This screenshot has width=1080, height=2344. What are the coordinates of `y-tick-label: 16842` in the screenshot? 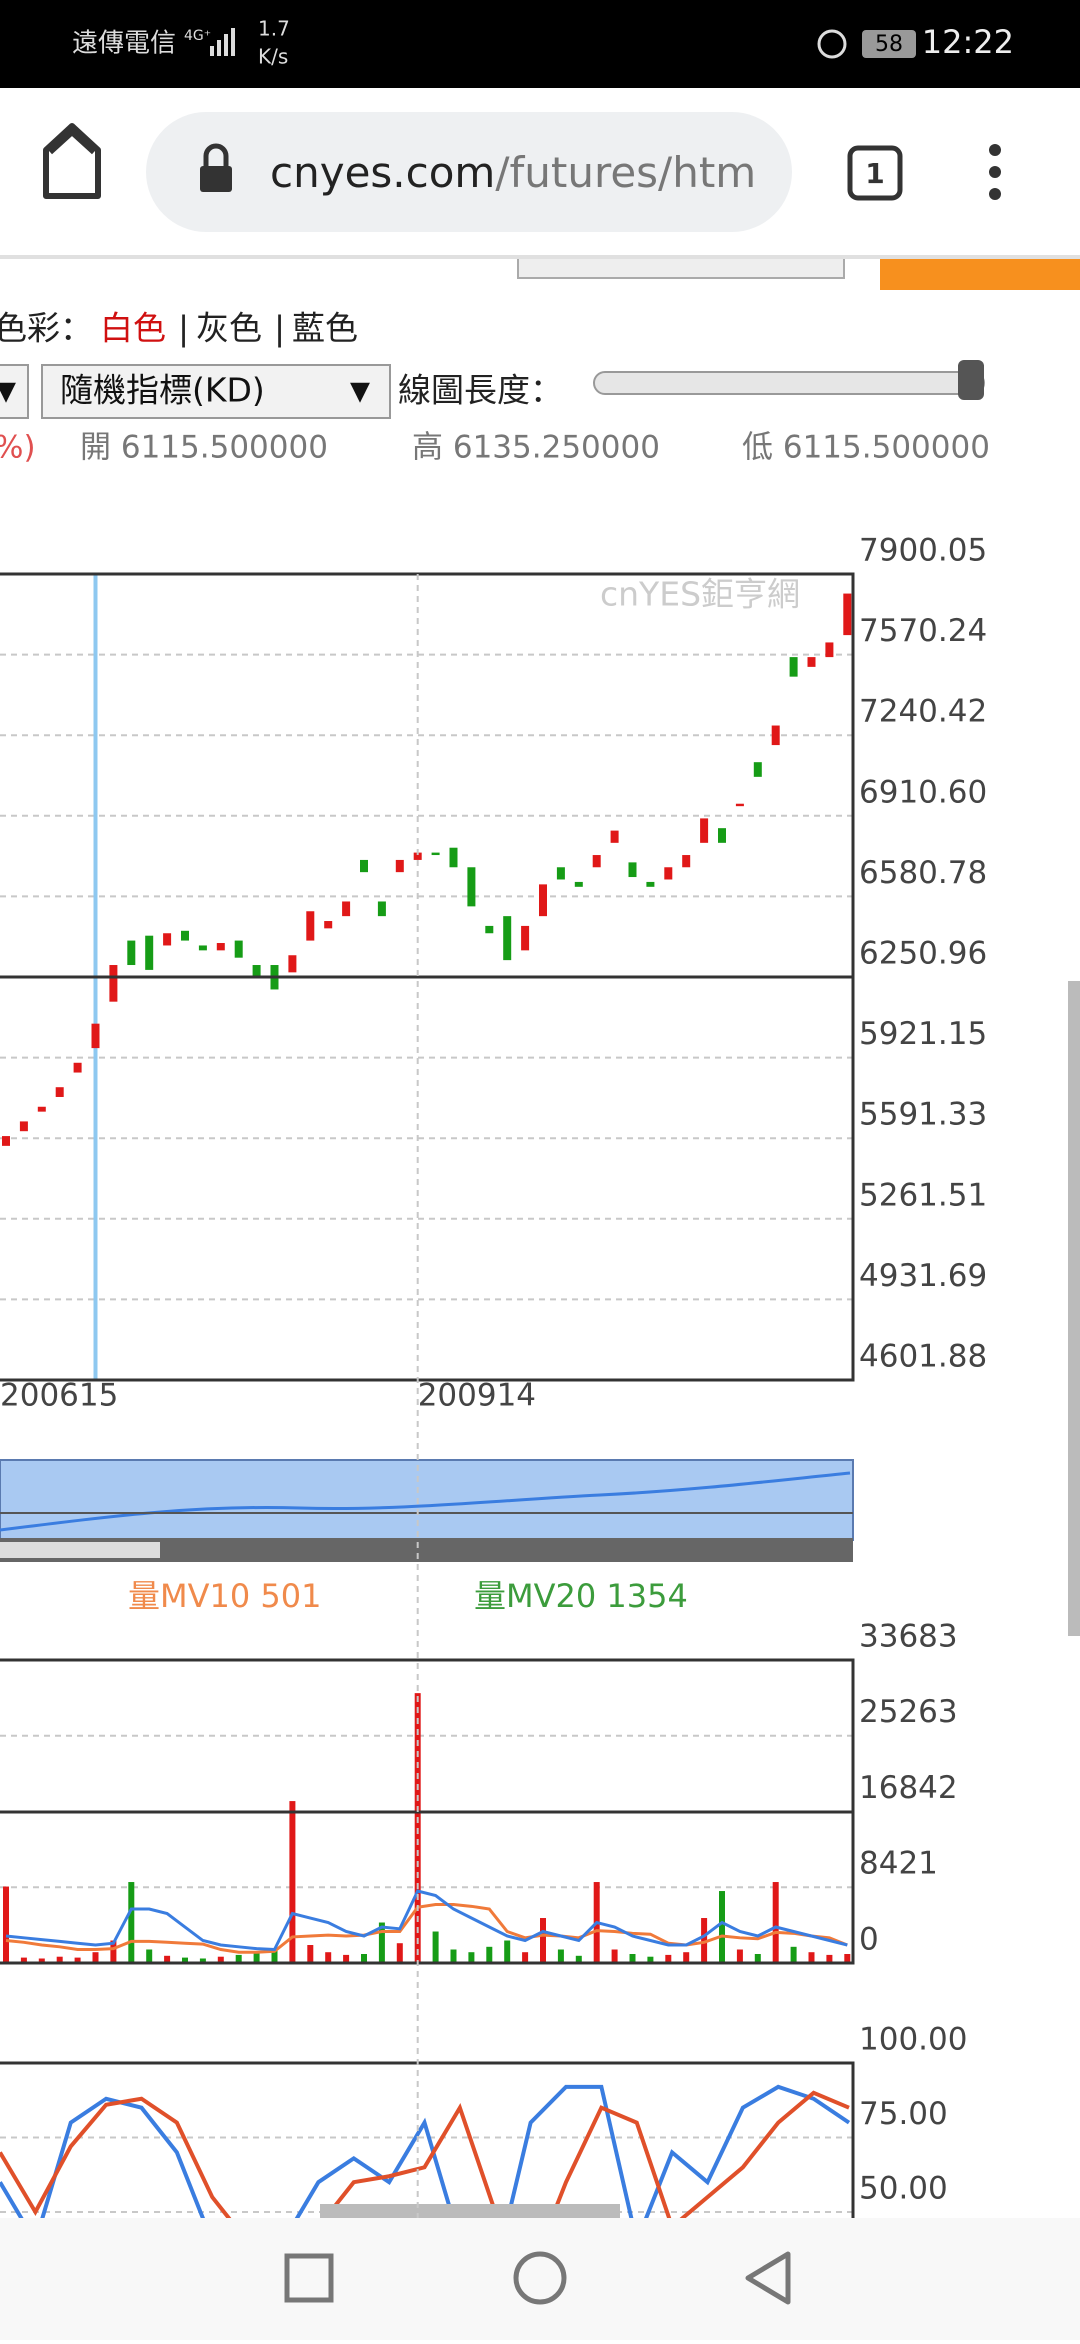 It's located at (908, 1788).